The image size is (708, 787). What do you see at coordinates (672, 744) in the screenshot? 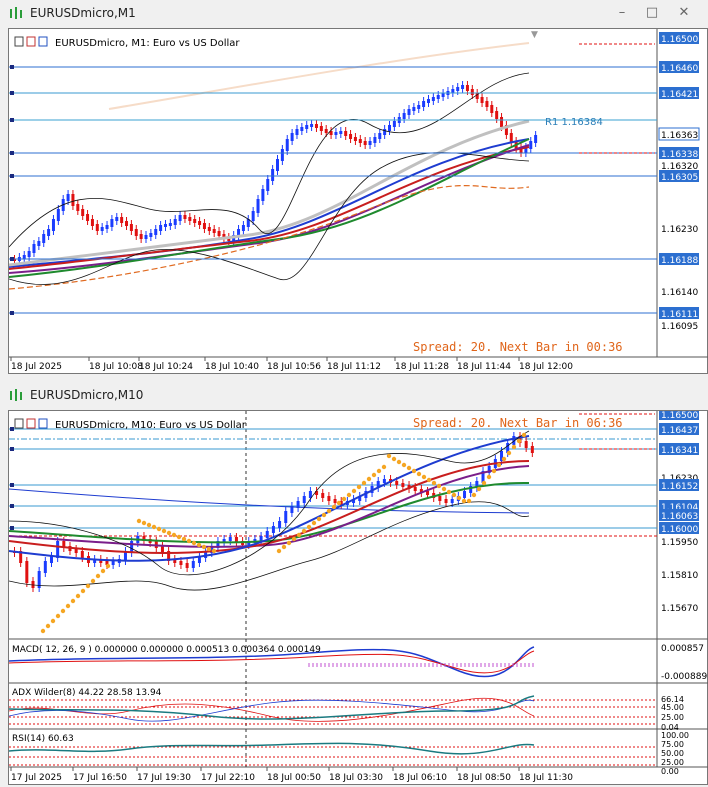
I see `rsi-scale-label: 75.00` at bounding box center [672, 744].